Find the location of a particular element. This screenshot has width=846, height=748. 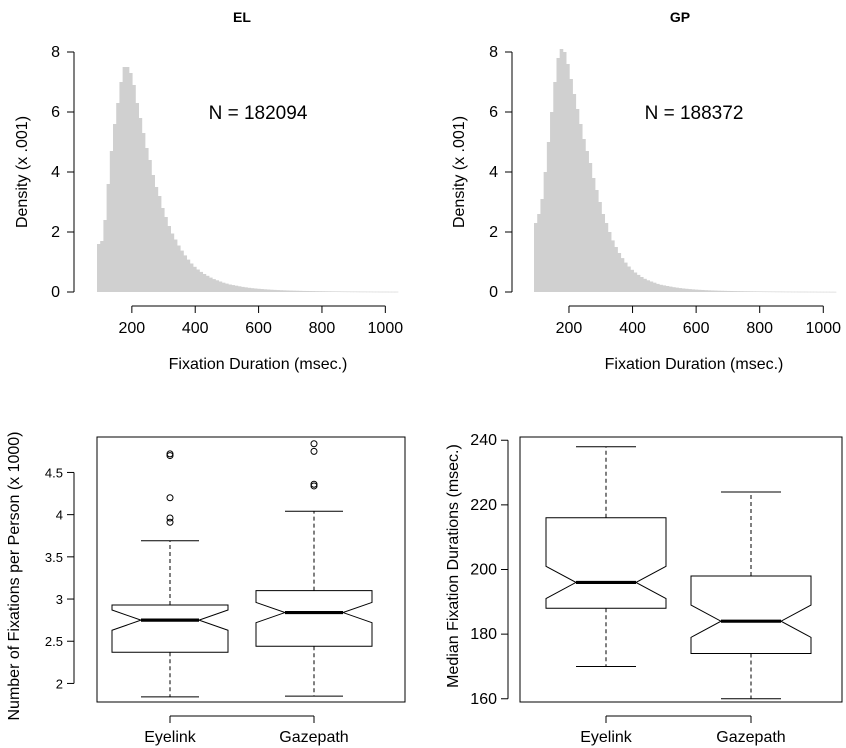

box-median-y-tick-label: 160 is located at coordinates (483, 699).